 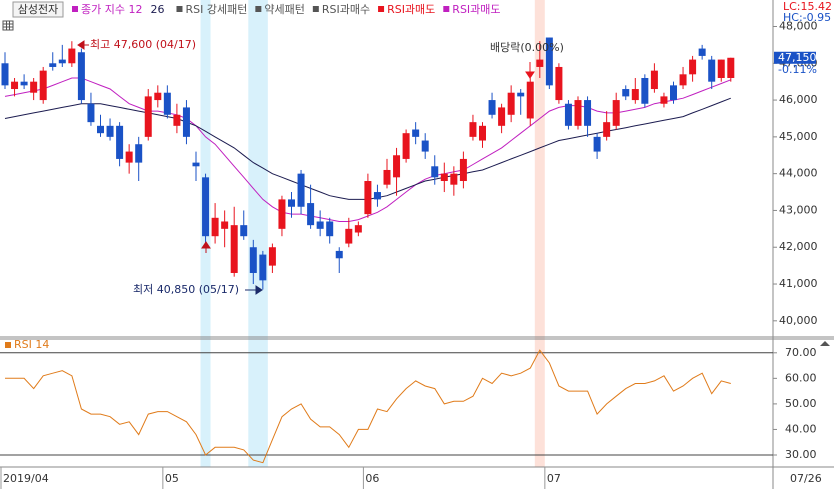 I want to click on y-tick-label: 60.00, so click(x=801, y=377).